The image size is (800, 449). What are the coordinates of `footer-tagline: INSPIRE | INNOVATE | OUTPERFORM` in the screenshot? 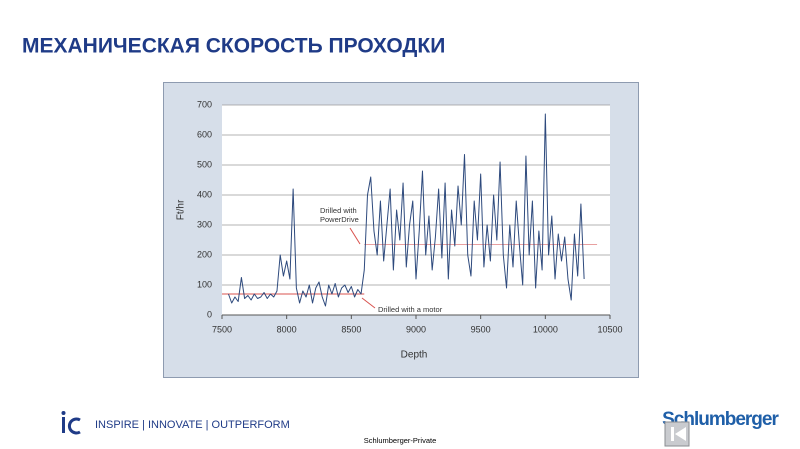 It's located at (192, 425).